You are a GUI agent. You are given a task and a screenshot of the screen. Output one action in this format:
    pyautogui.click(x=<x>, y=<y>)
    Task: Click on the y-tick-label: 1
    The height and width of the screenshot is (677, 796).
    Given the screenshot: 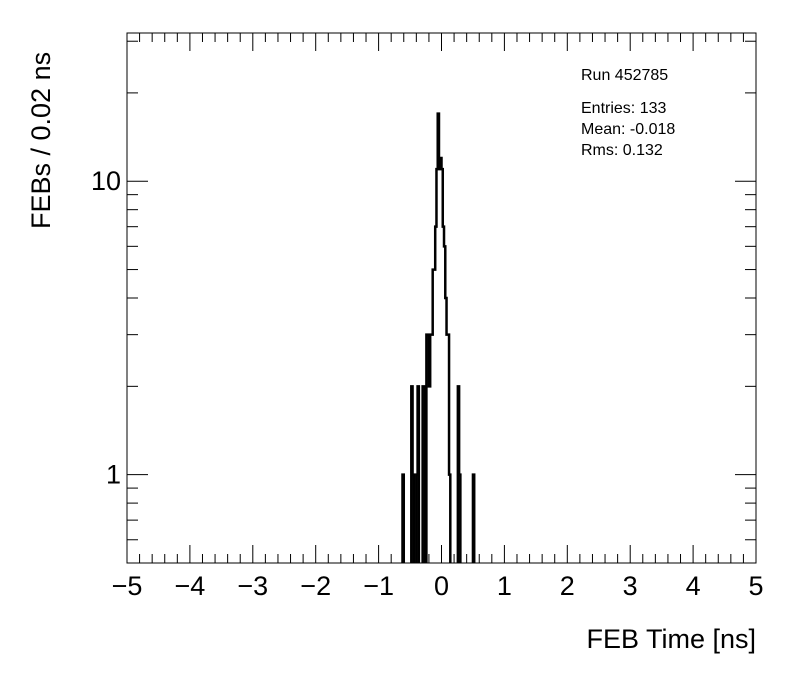 What is the action you would take?
    pyautogui.click(x=113, y=475)
    